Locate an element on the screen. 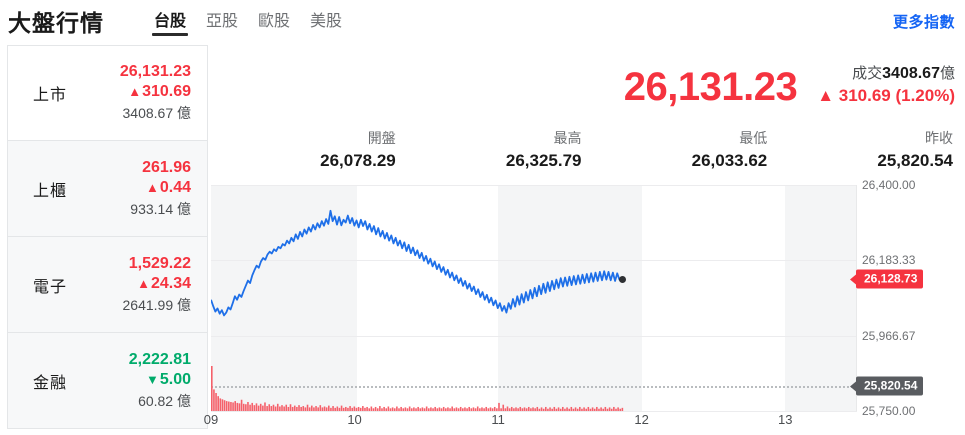  up-arrow-icon: ▲ is located at coordinates (143, 283).